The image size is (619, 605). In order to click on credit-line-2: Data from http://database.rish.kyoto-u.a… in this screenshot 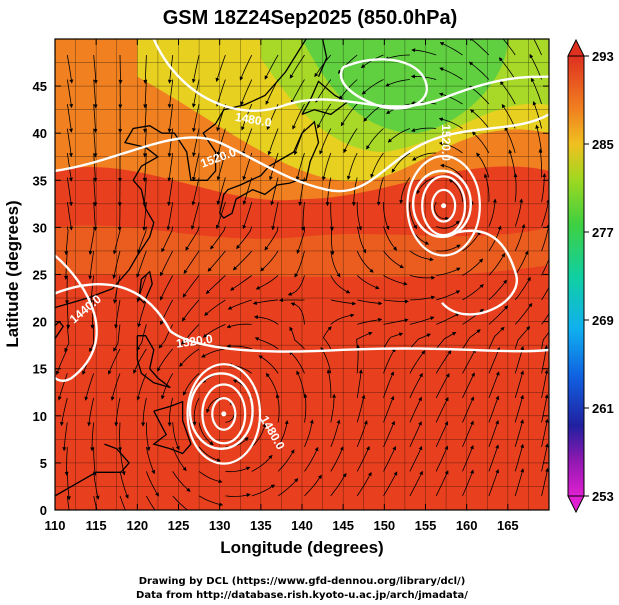, I will do `click(302, 595)`.